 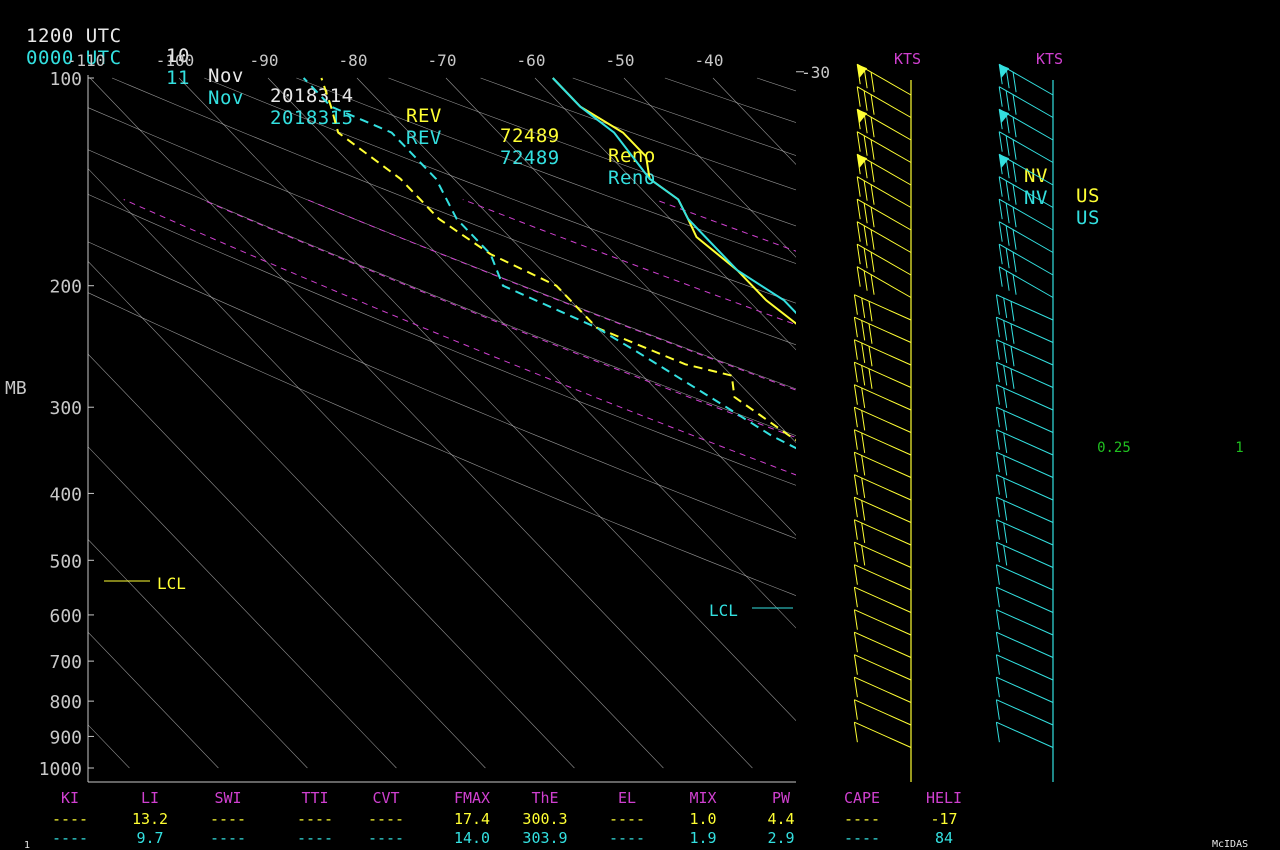 I want to click on top-temp-tick-label: -40, so click(x=709, y=60).